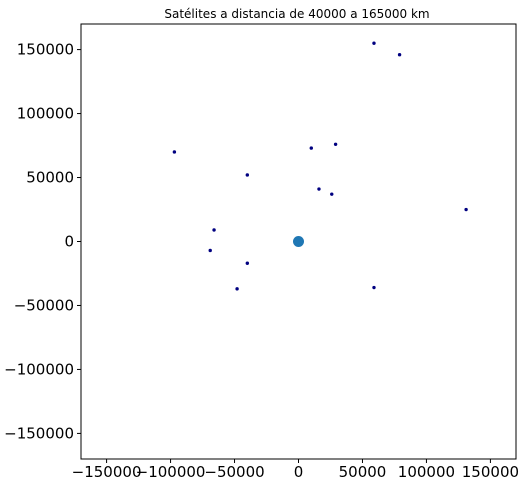 Image resolution: width=528 pixels, height=487 pixels. I want to click on x-tick-label: −150000, so click(107, 472).